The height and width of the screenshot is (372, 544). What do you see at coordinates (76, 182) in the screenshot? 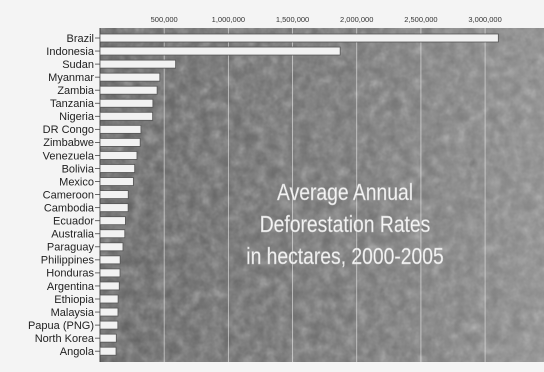
I see `category-label: Mexico` at bounding box center [76, 182].